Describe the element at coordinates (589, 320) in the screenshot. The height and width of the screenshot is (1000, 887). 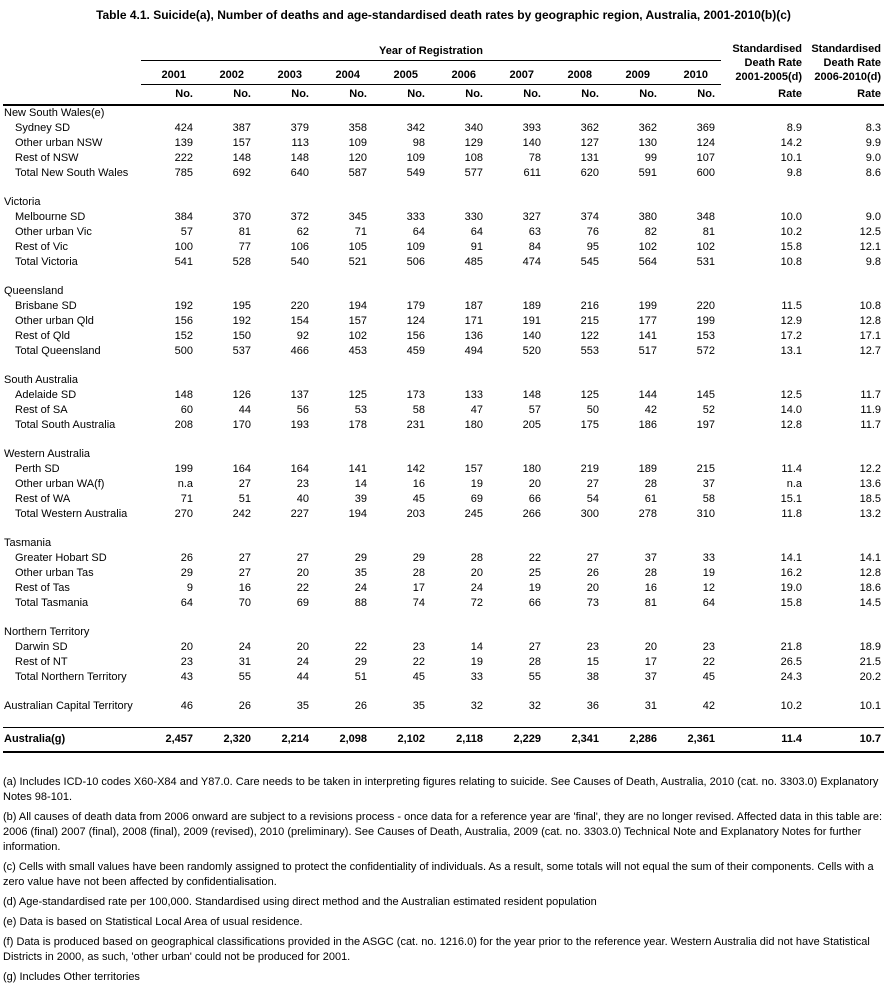
I see `value-cell: 215` at that location.